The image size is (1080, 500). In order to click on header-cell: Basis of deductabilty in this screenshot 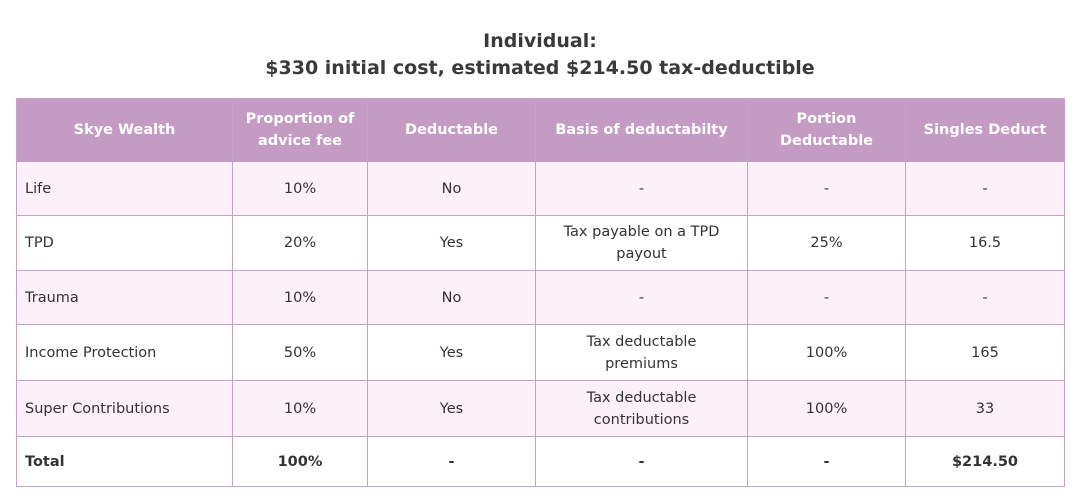, I will do `click(641, 130)`.